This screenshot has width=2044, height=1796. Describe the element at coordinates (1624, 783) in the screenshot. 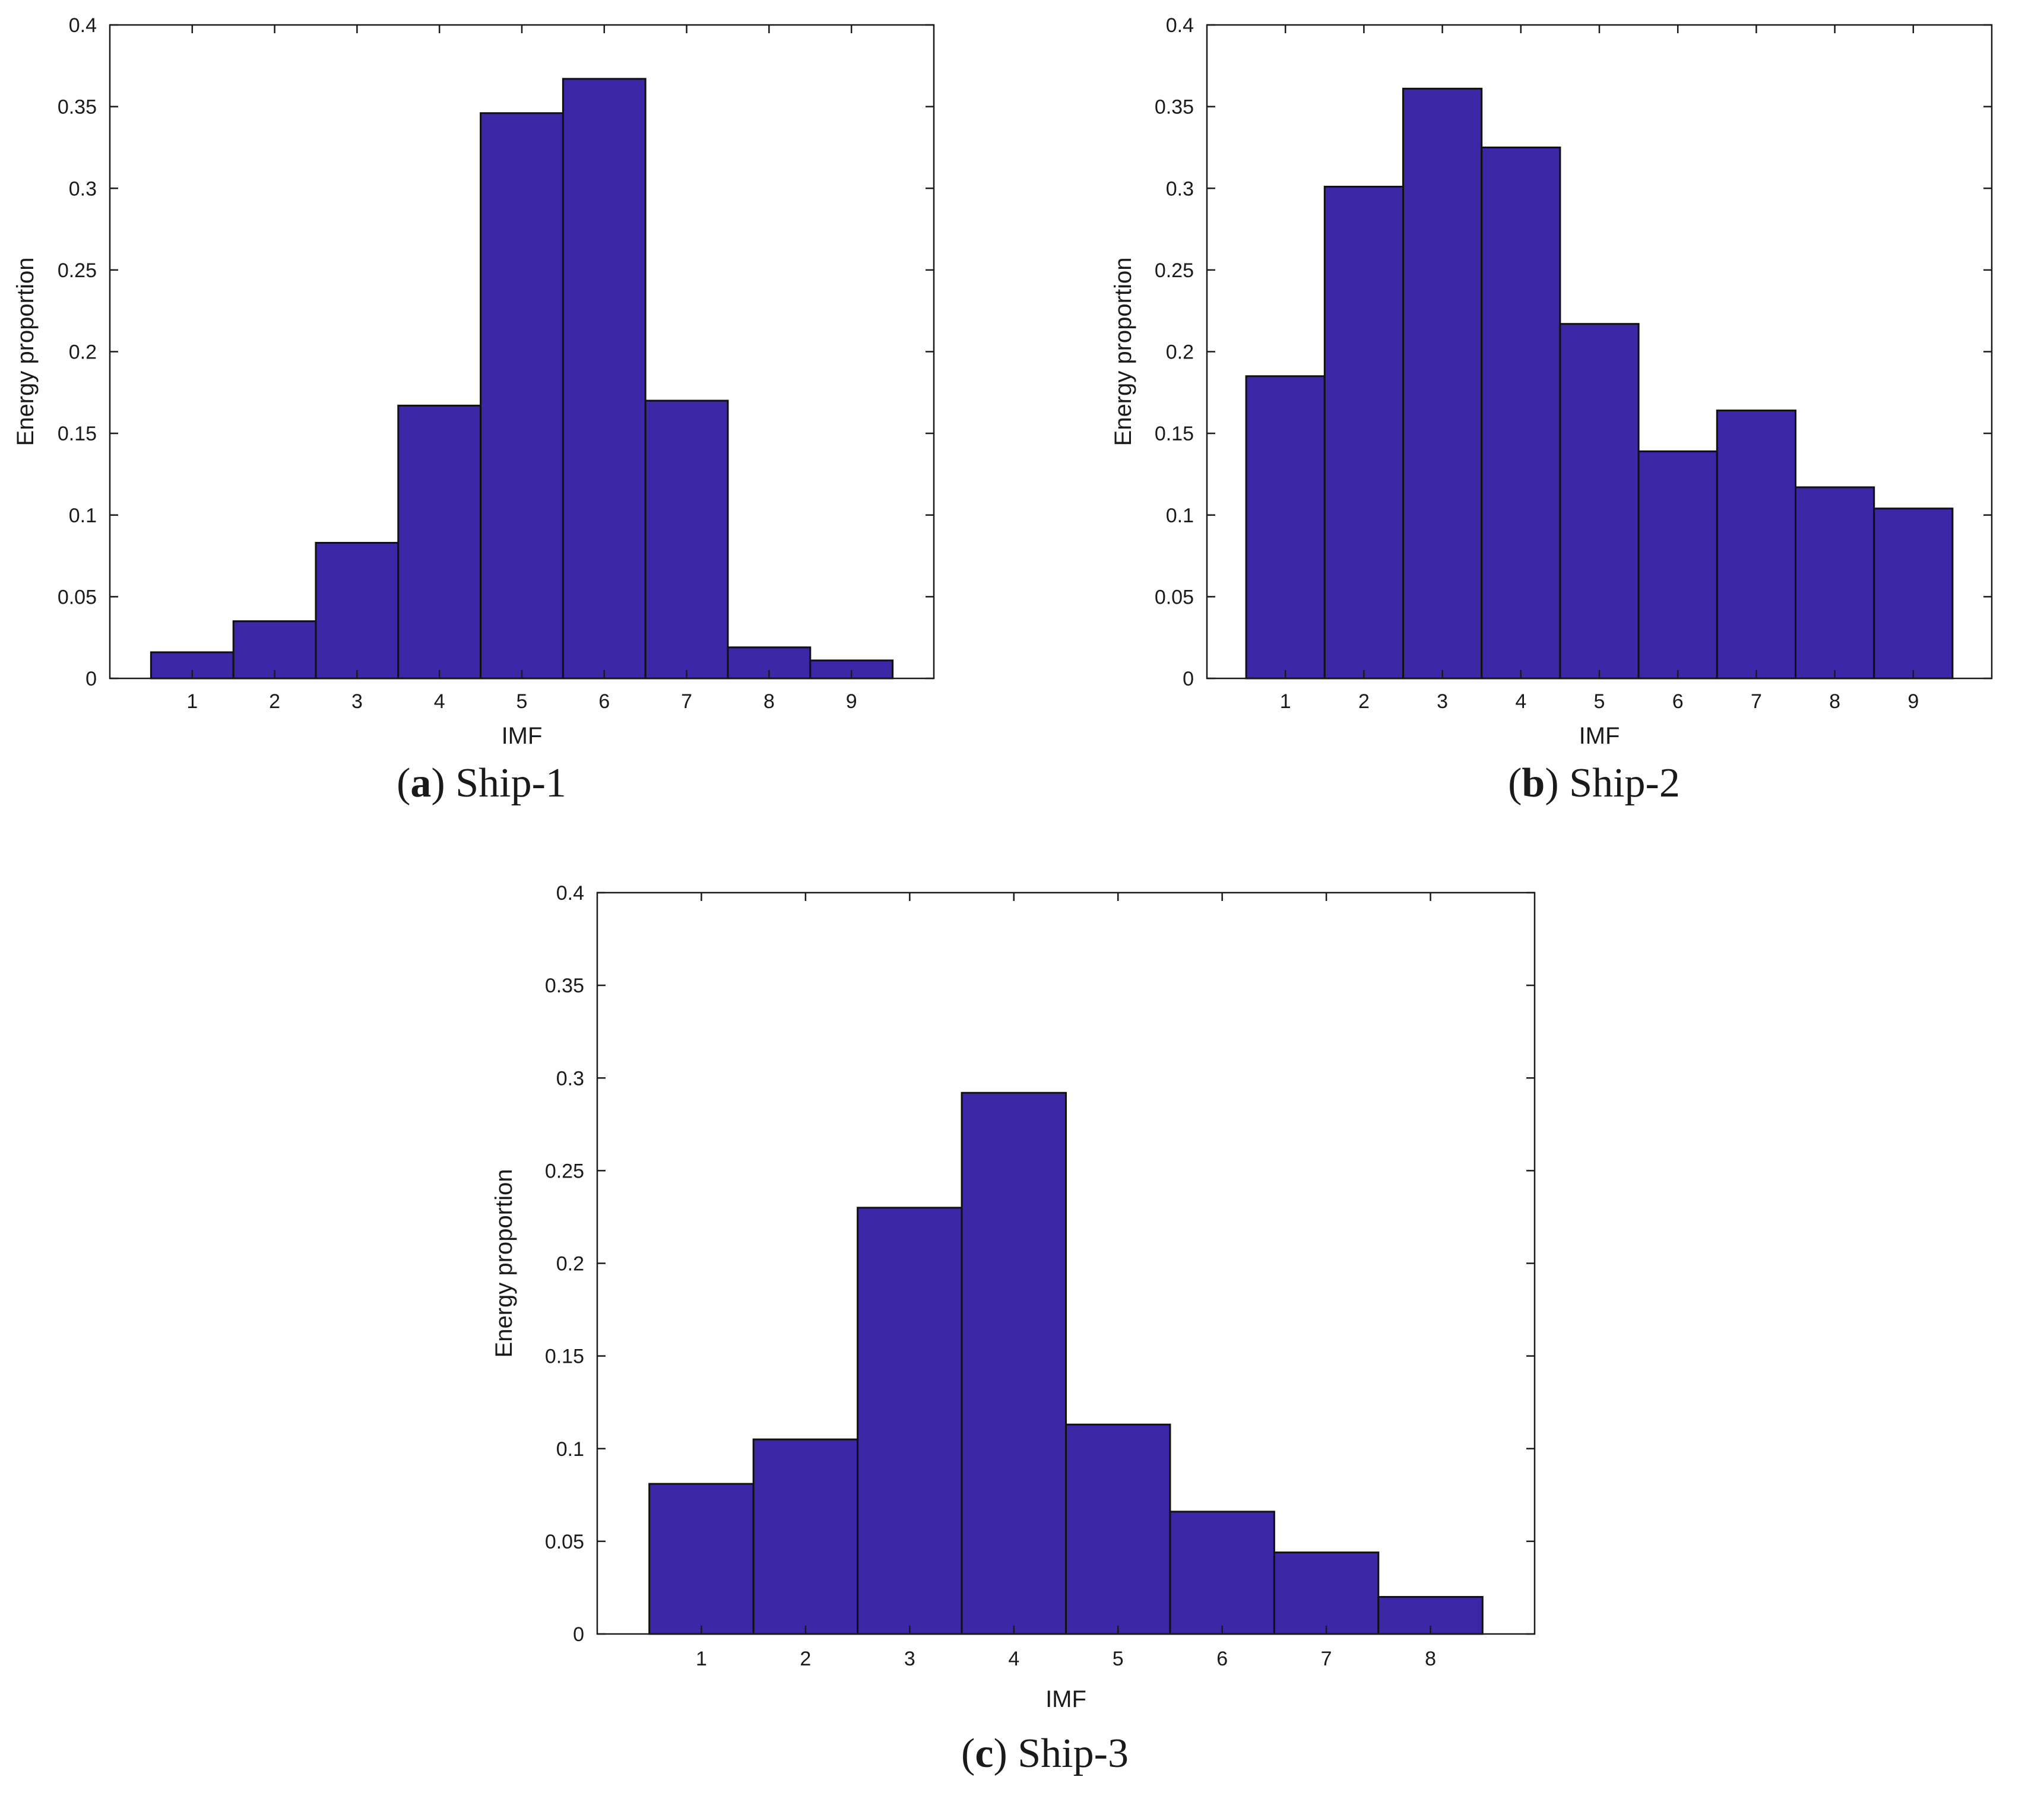

I see `caption-title: Ship-2` at that location.